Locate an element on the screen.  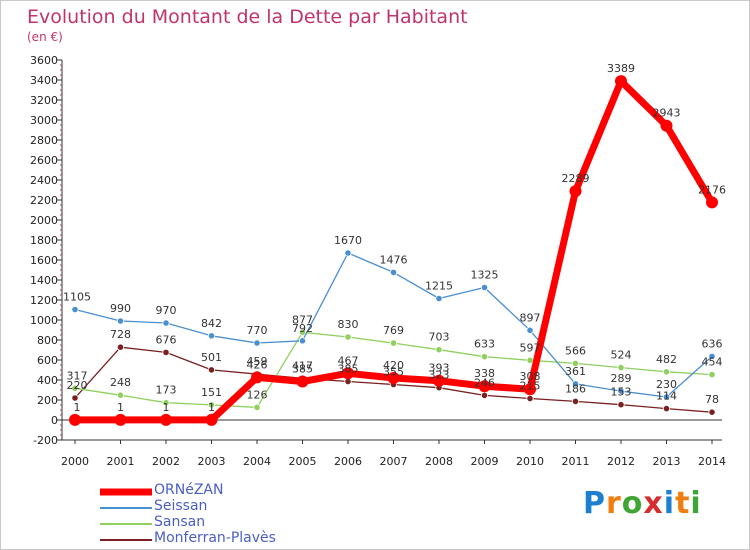
data-label-seissan: 1325 is located at coordinates (485, 275).